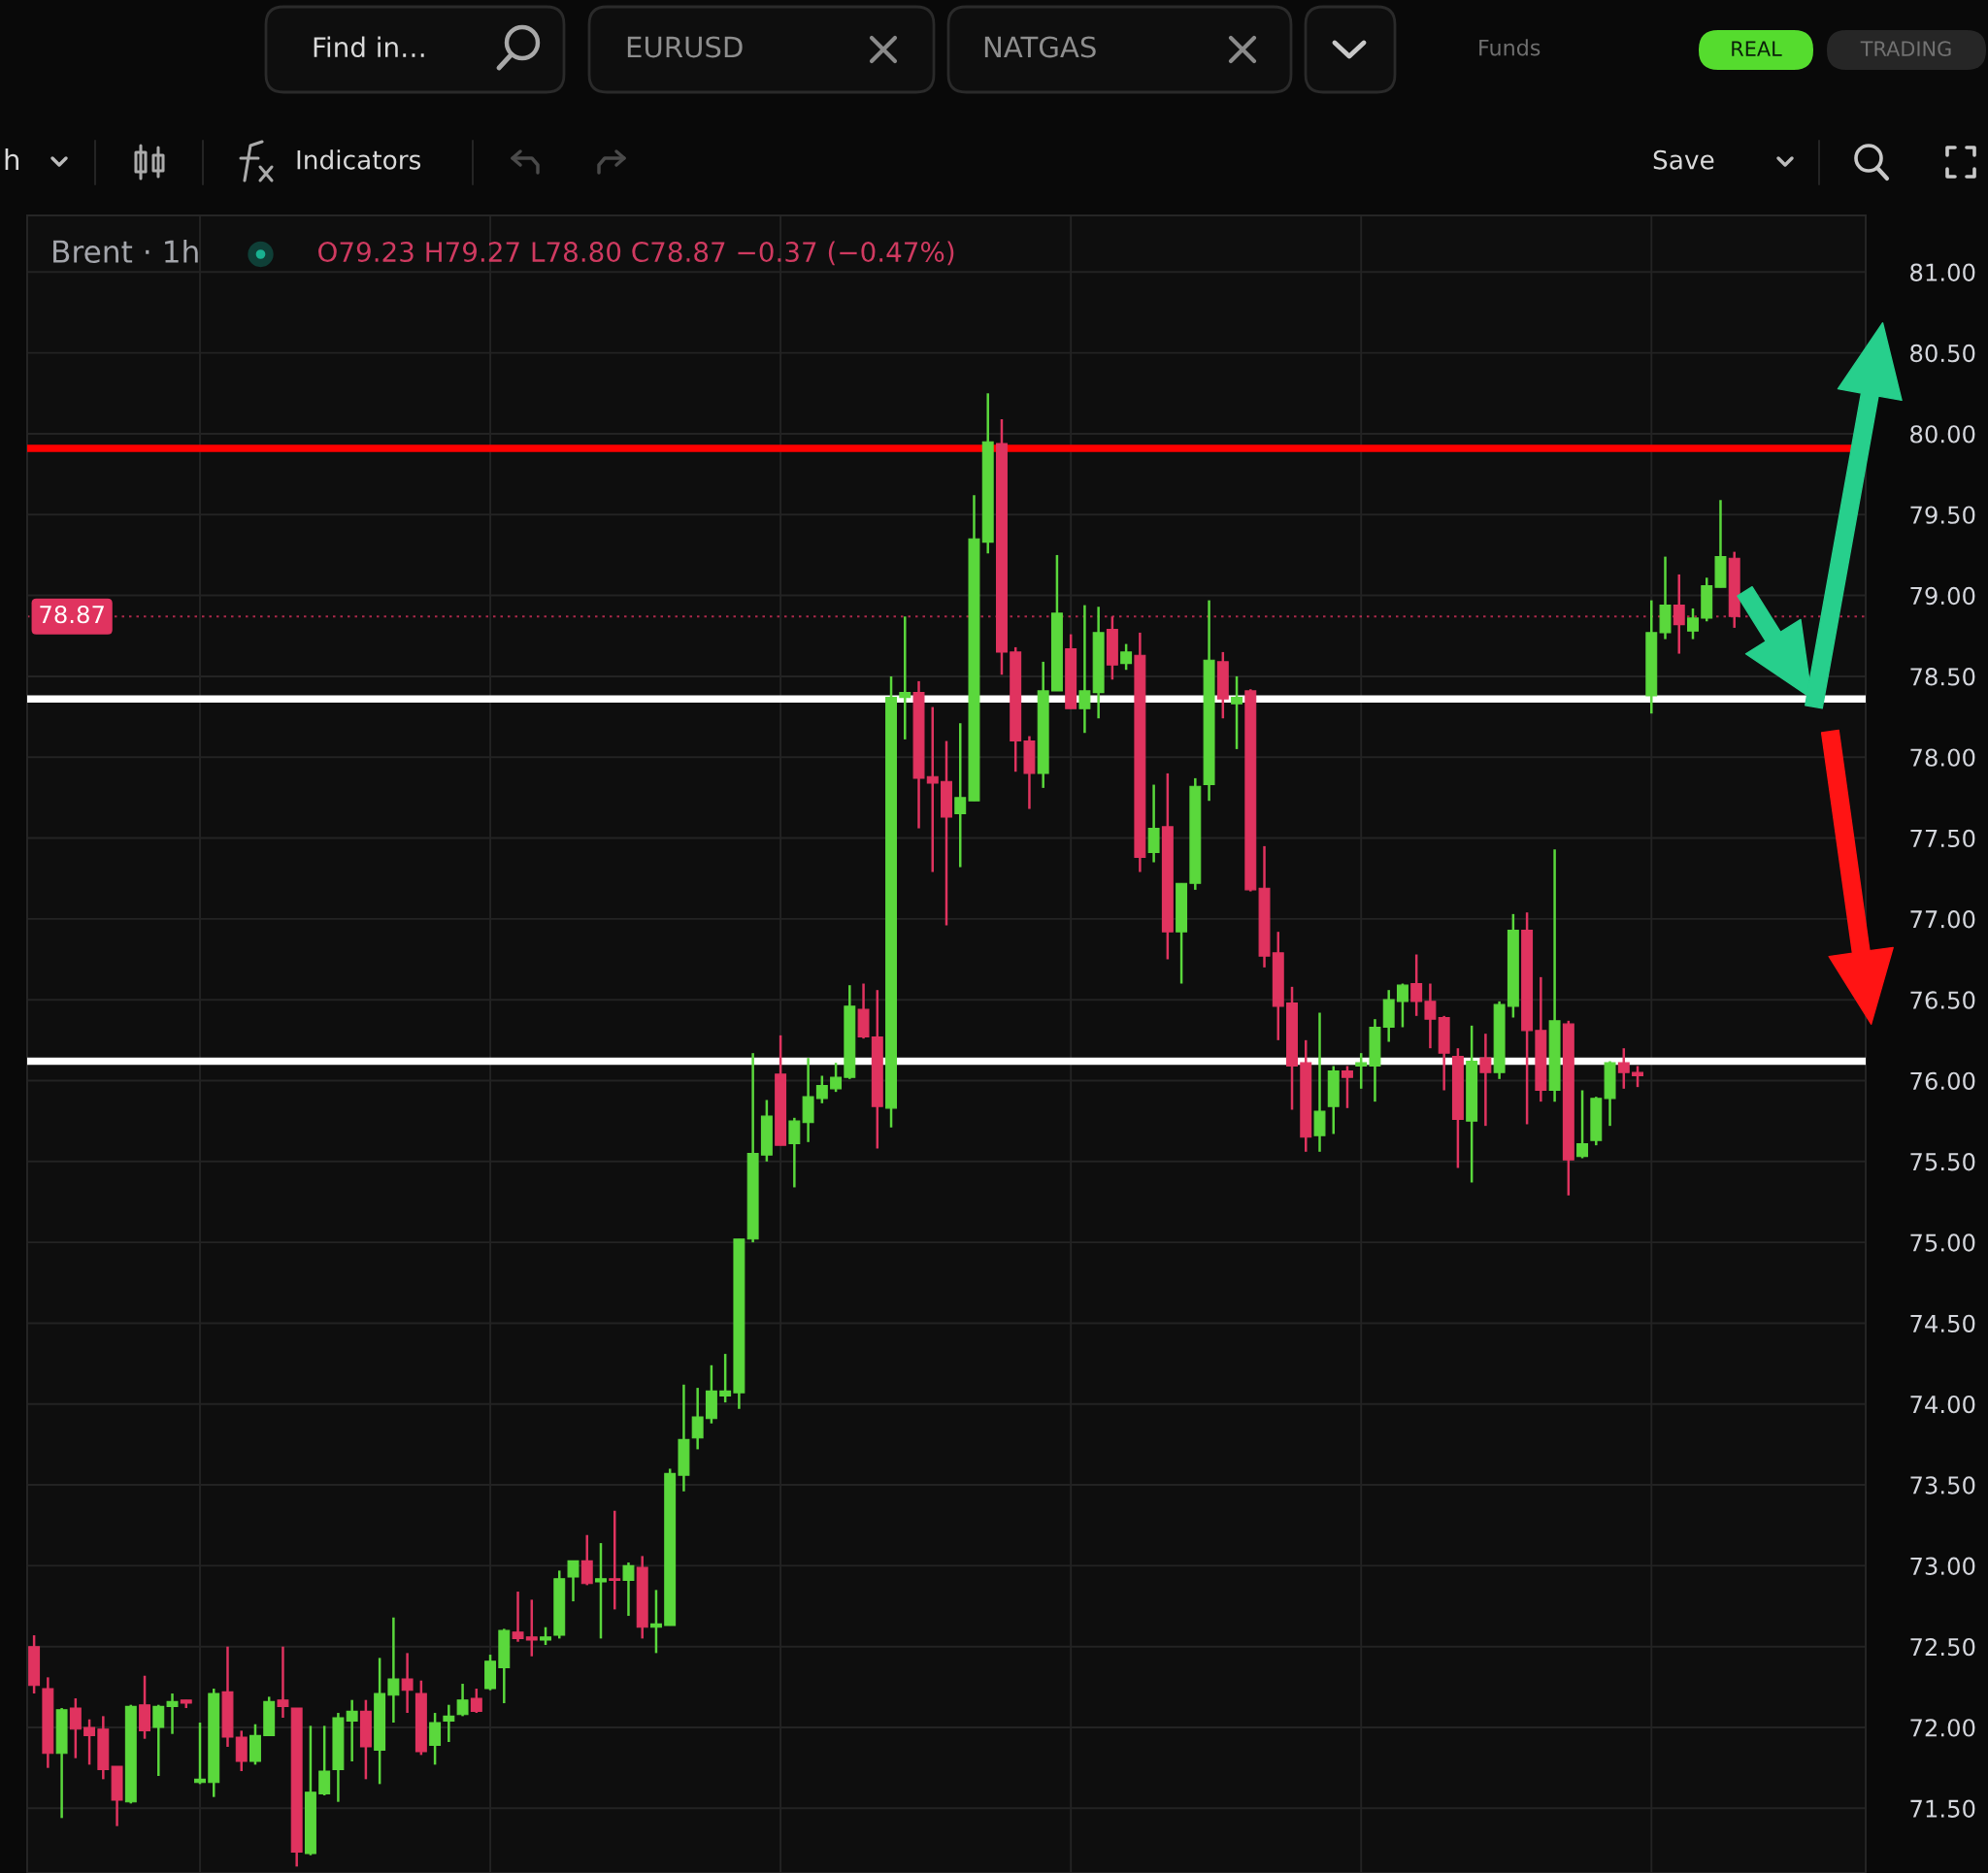 The height and width of the screenshot is (1873, 1988). What do you see at coordinates (1943, 1728) in the screenshot?
I see `y-tick-label: 72.00` at bounding box center [1943, 1728].